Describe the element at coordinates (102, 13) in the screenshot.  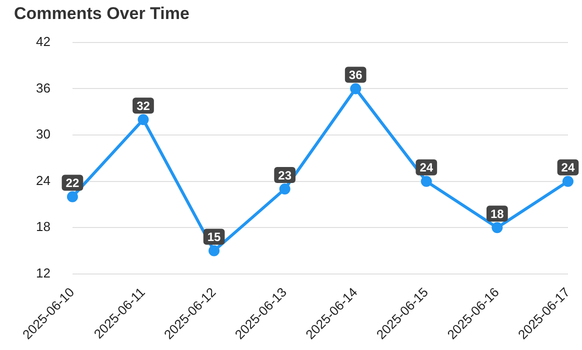
I see `chart-title: Comments Over Time` at that location.